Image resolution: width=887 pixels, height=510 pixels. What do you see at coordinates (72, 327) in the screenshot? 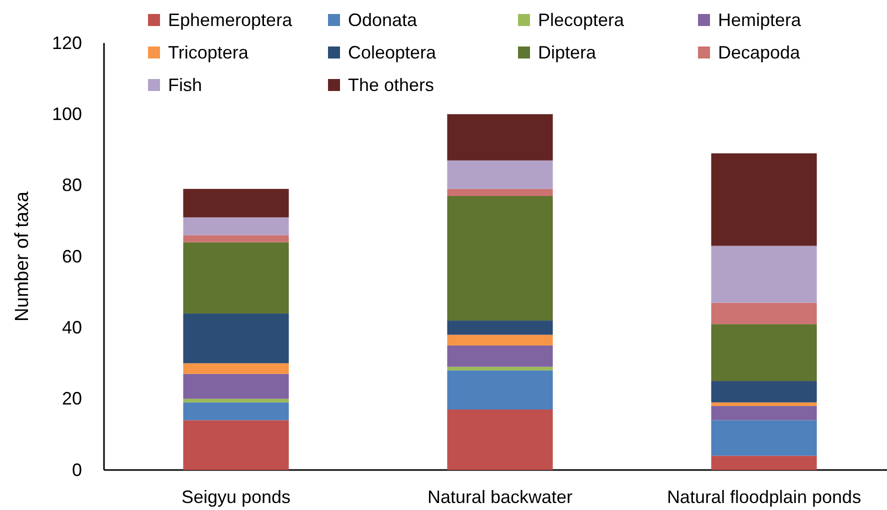
I see `y-tick-label: 40` at bounding box center [72, 327].